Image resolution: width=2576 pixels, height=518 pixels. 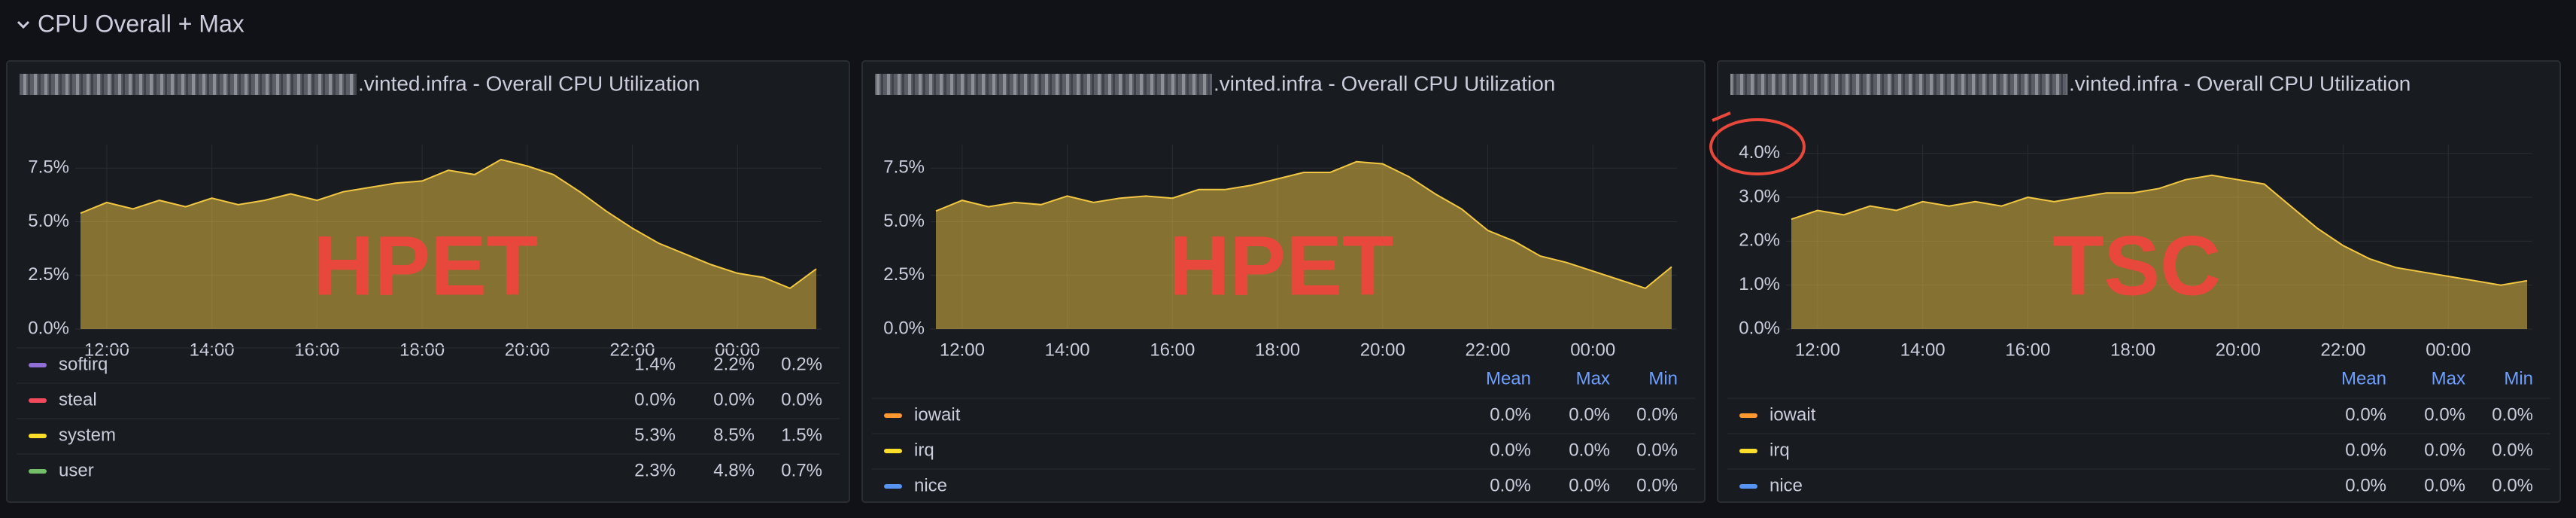 I want to click on legend-name: user, so click(x=76, y=470).